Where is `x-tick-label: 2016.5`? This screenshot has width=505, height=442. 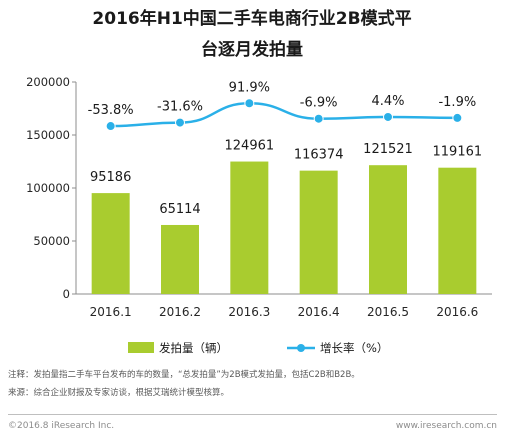
x-tick-label: 2016.5 is located at coordinates (388, 312).